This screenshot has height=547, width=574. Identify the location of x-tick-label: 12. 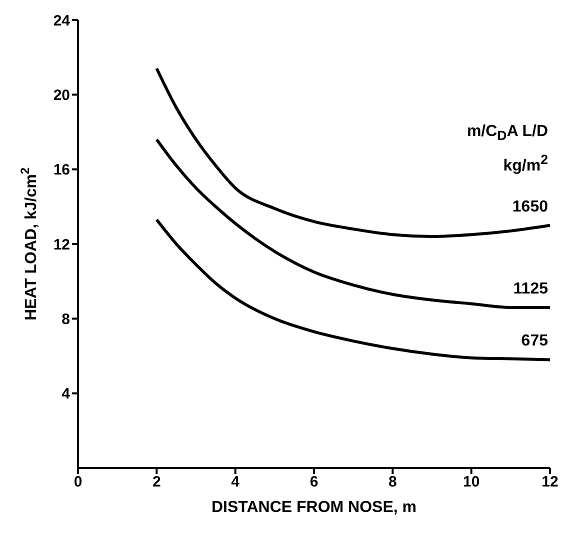
(550, 482).